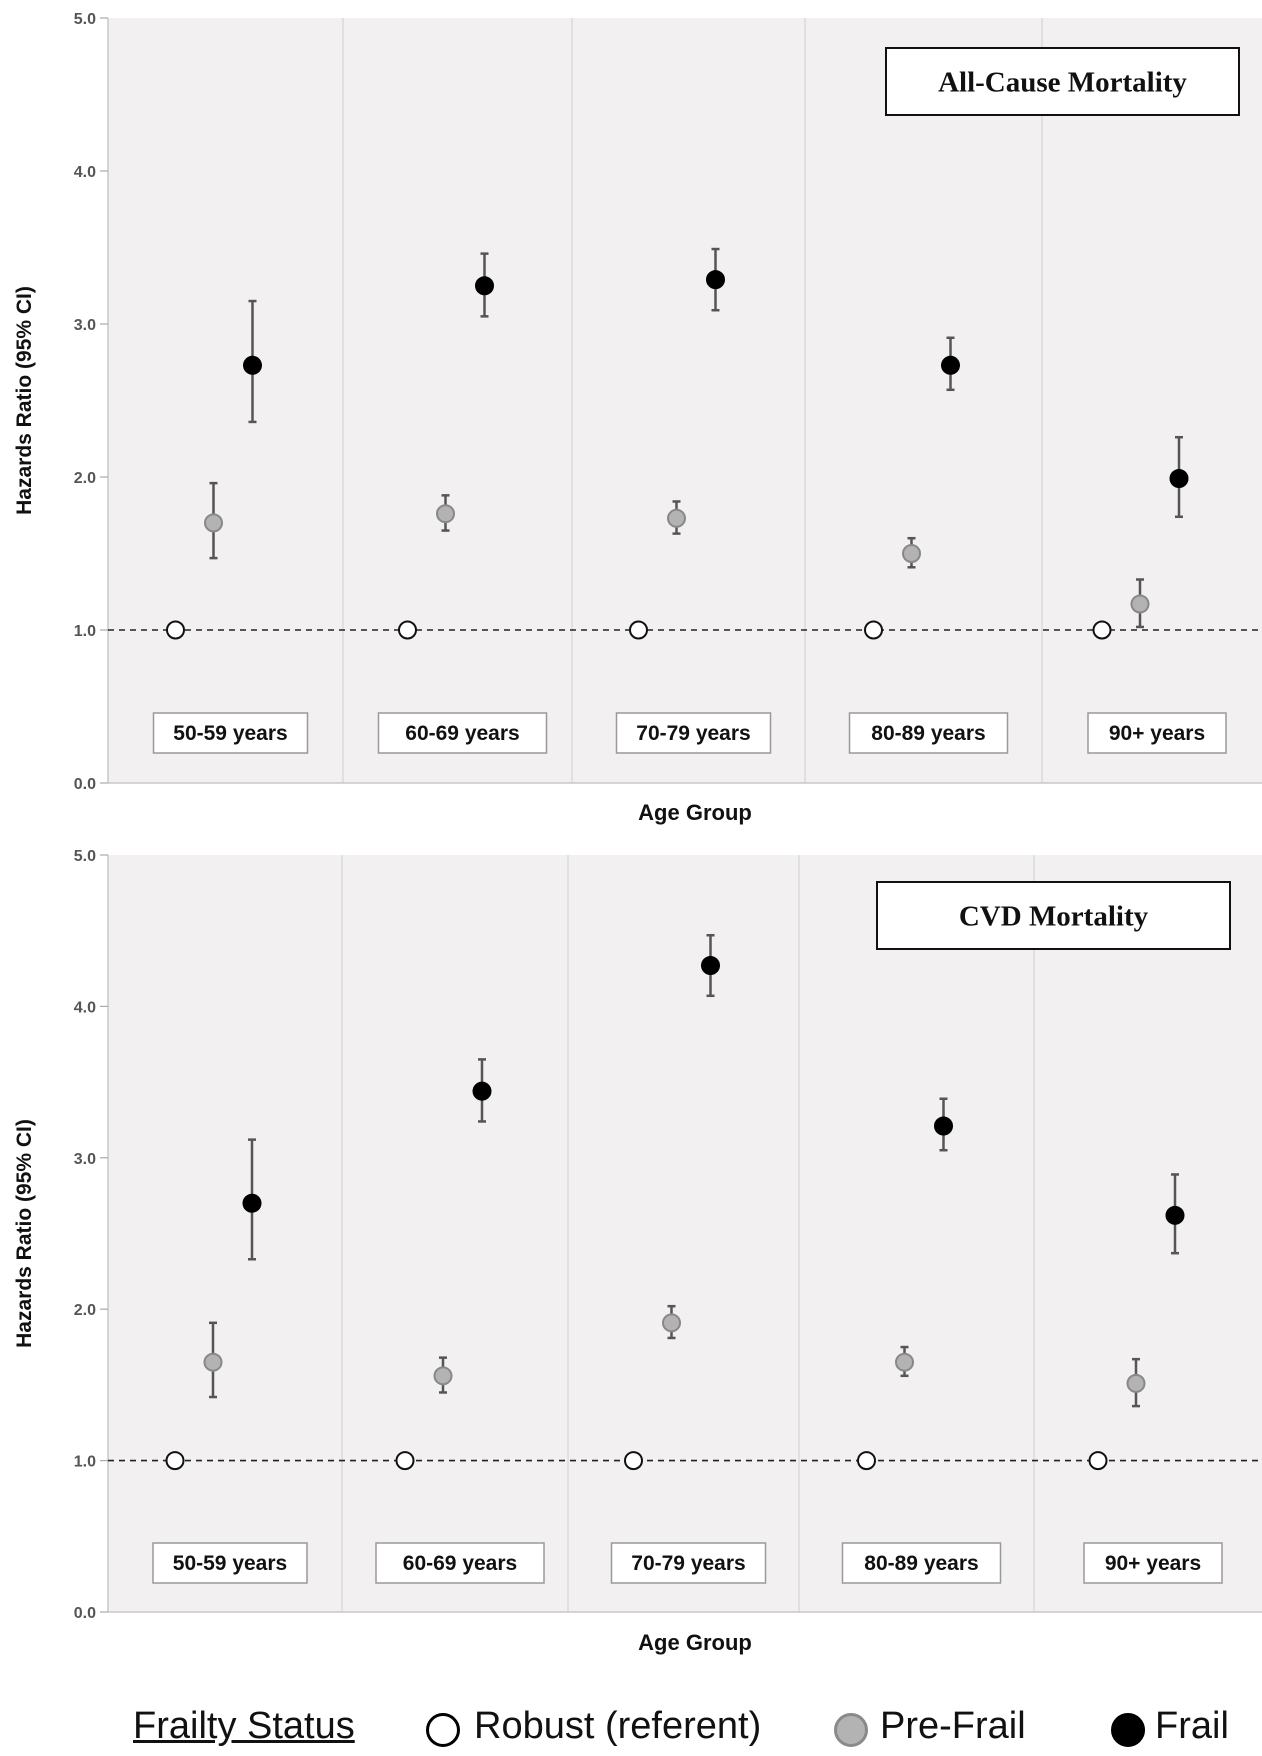 Image resolution: width=1262 pixels, height=1756 pixels. I want to click on chart-title: CVD Mortality, so click(1054, 917).